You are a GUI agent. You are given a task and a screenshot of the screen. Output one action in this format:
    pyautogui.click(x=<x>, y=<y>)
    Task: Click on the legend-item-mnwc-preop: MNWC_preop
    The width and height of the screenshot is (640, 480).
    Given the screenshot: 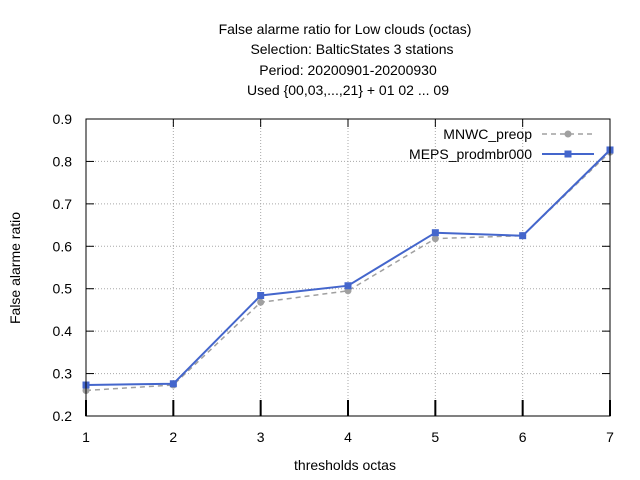 What is the action you would take?
    pyautogui.click(x=518, y=134)
    